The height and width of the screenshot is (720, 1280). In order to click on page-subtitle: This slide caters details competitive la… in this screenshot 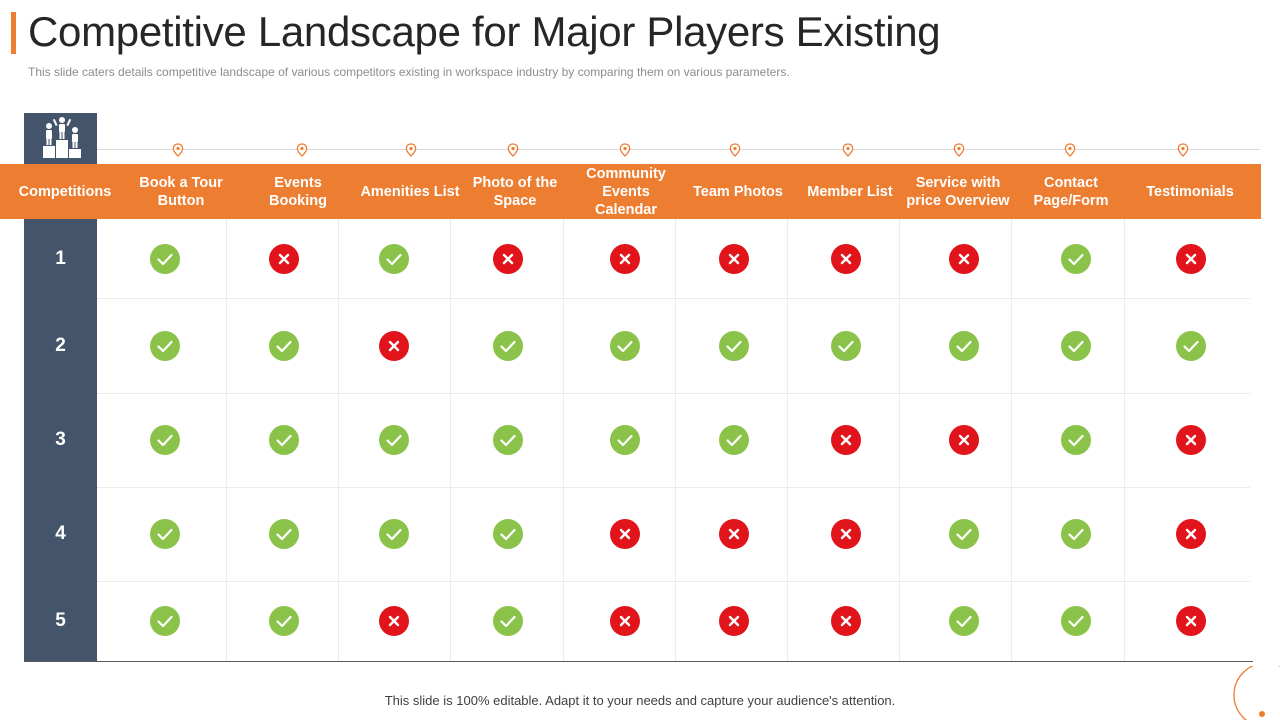, I will do `click(409, 72)`.